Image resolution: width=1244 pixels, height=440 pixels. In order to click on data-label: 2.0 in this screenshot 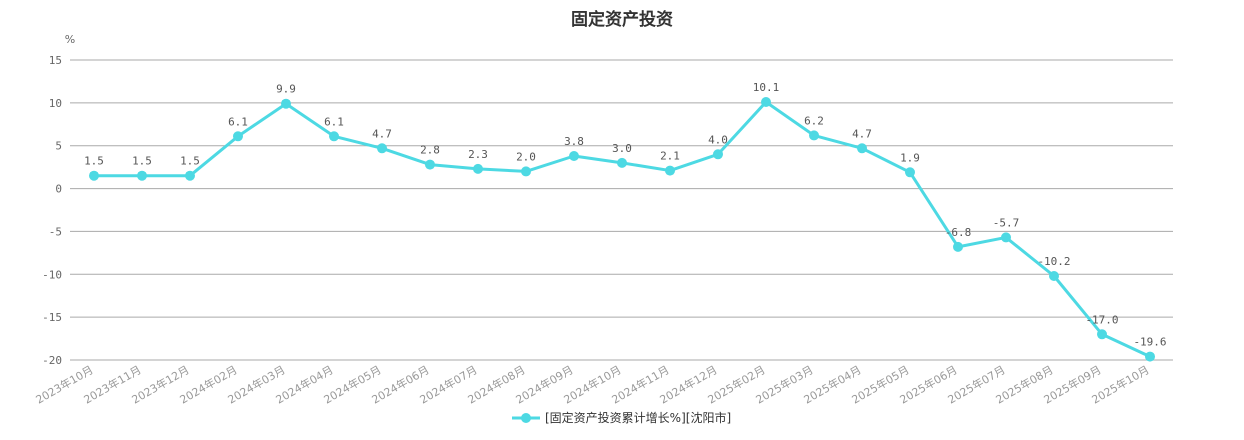, I will do `click(526, 156)`.